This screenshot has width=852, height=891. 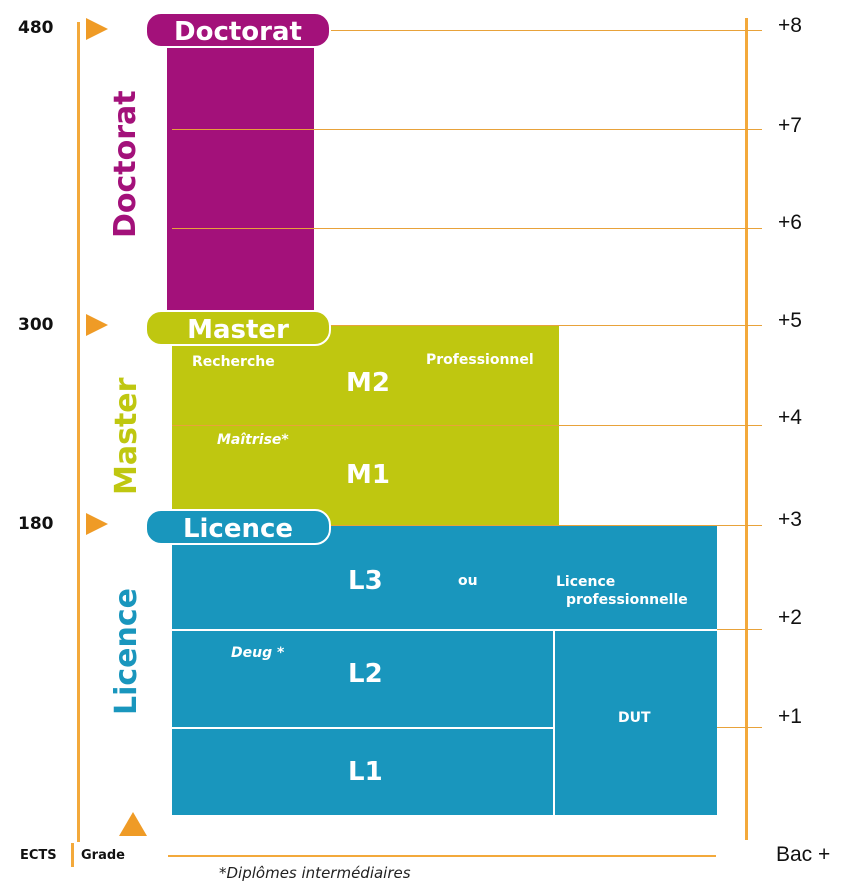 What do you see at coordinates (315, 873) in the screenshot?
I see `footnote: *Diplômes intermédiaires` at bounding box center [315, 873].